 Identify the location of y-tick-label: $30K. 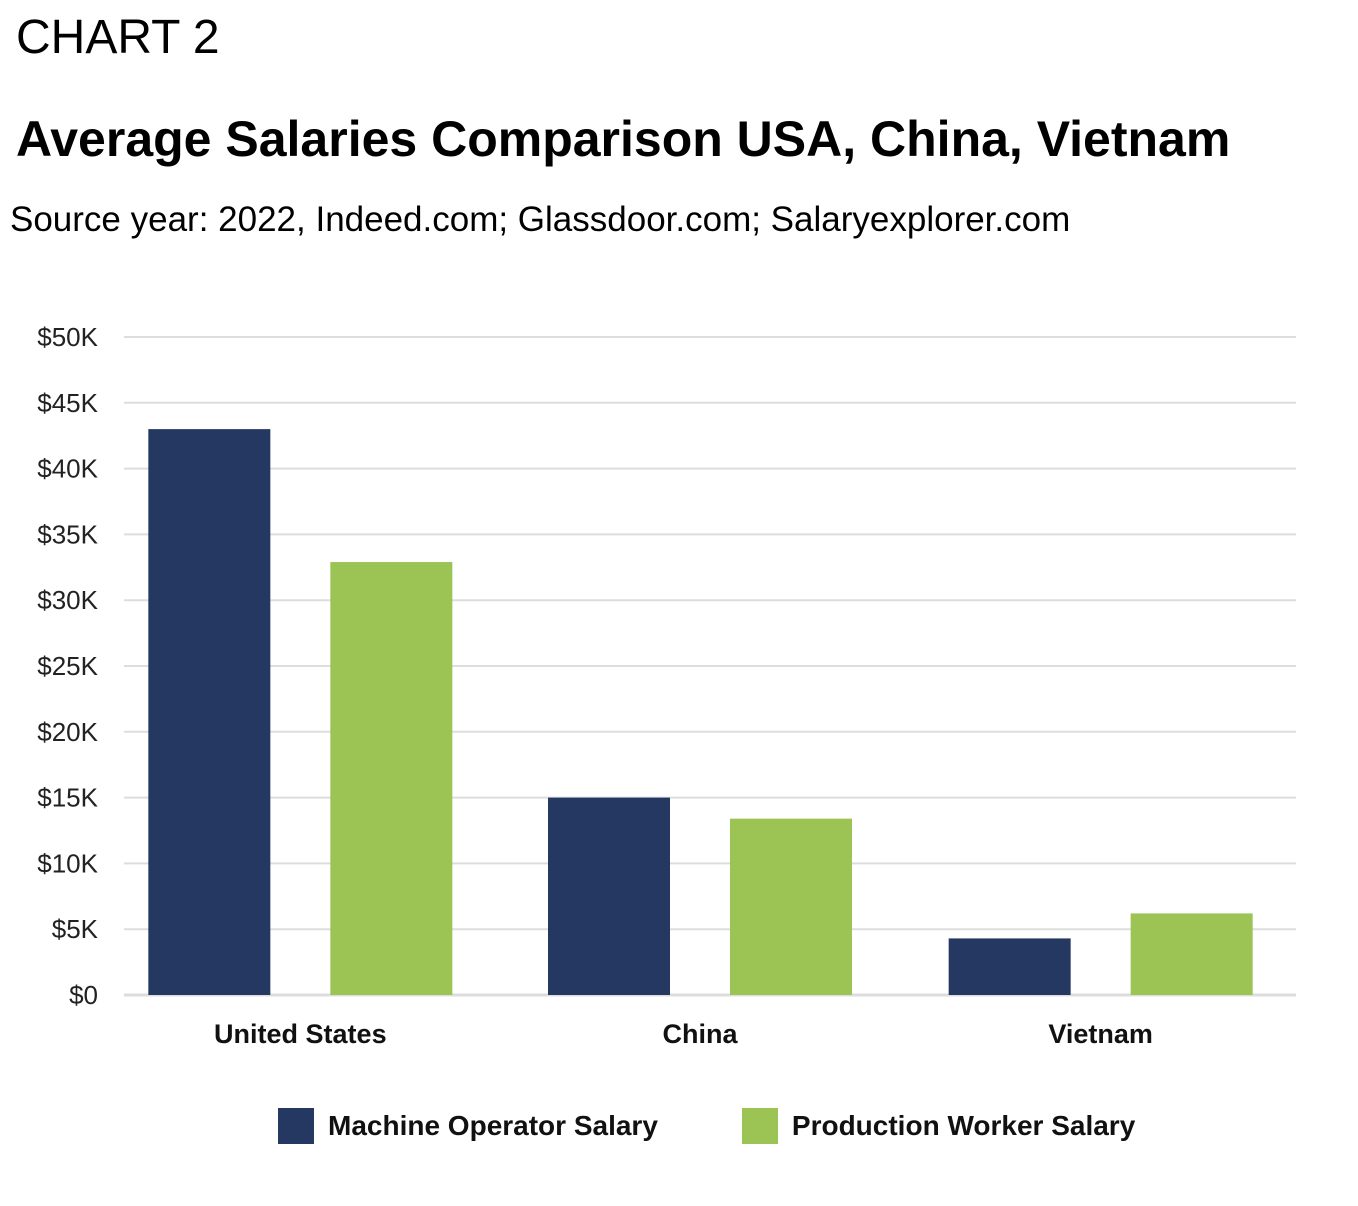
(67, 600).